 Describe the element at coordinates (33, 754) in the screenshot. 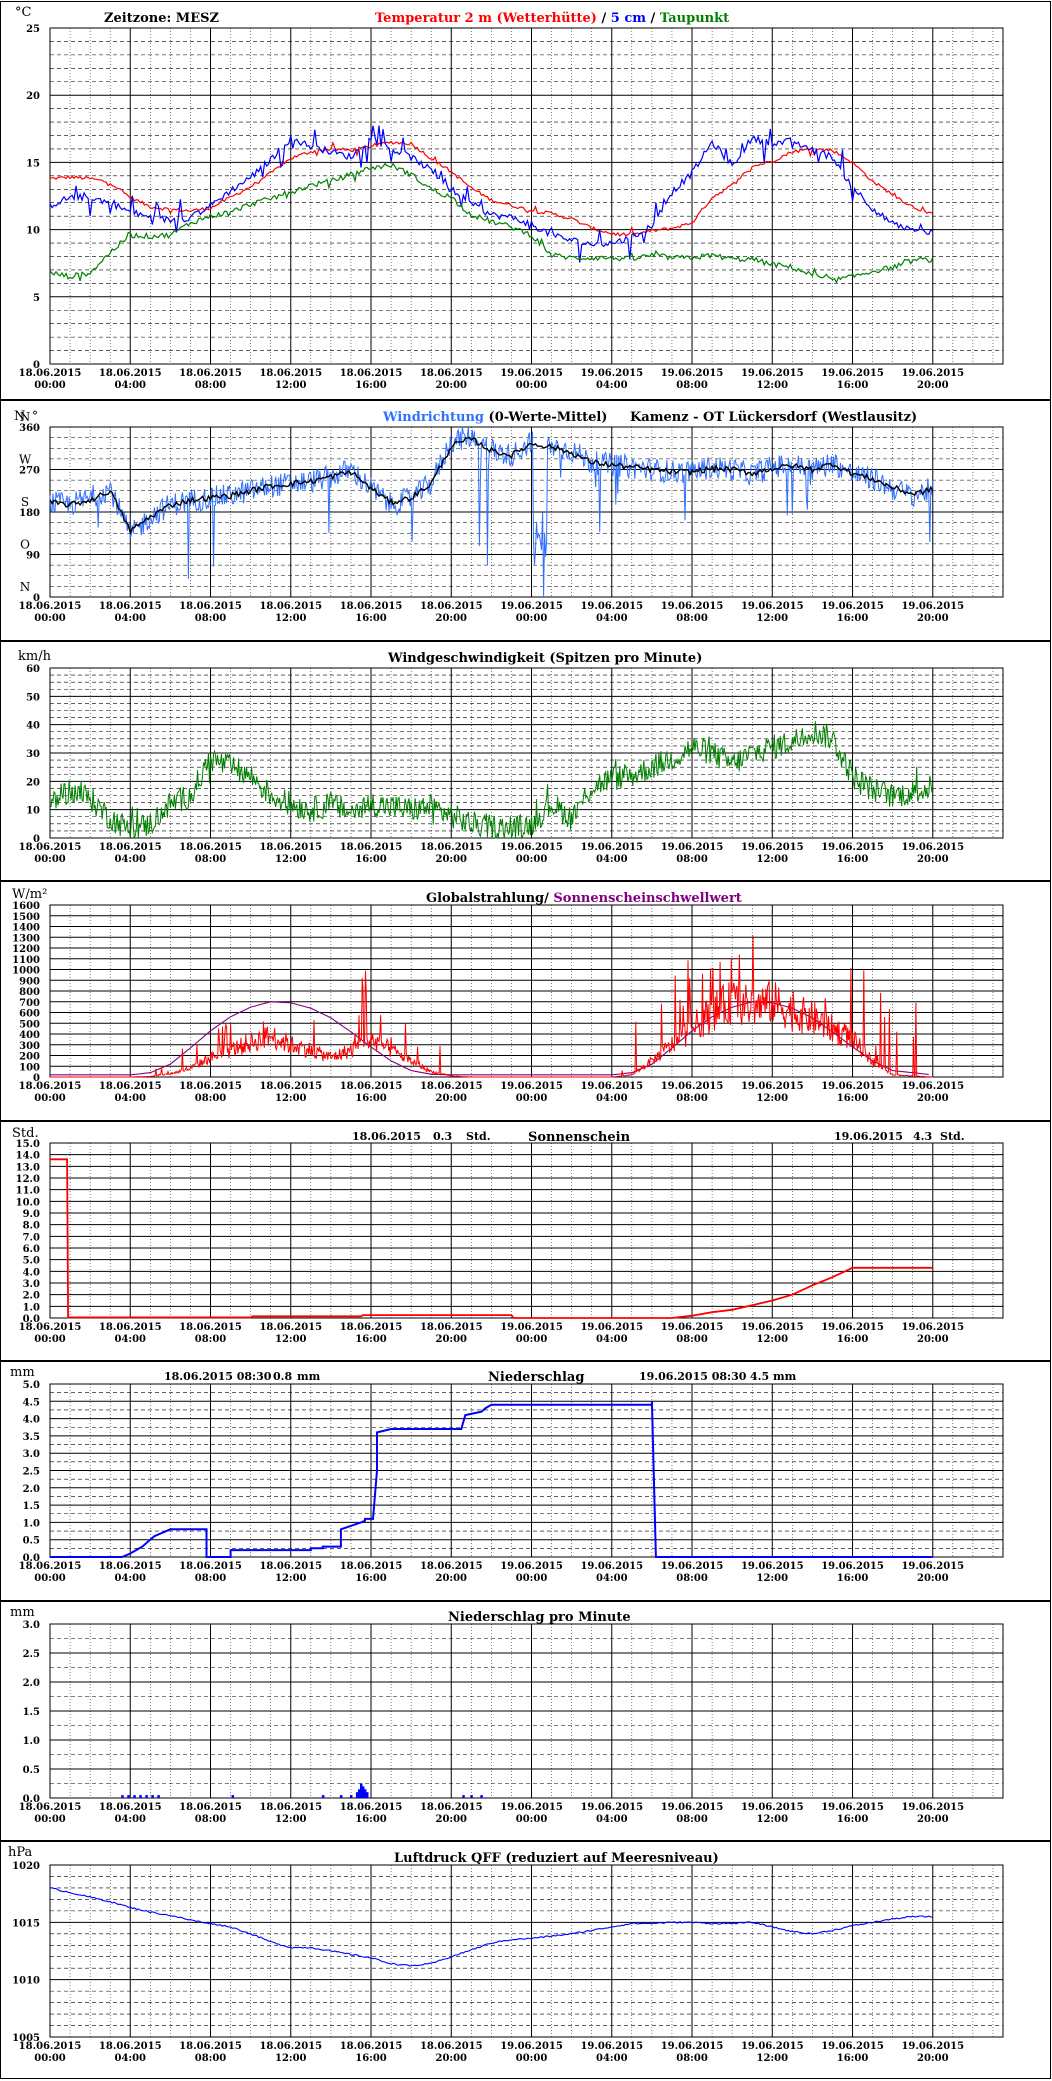

I see `y-tick-labels: 0 10 20 30 40 50 60` at that location.